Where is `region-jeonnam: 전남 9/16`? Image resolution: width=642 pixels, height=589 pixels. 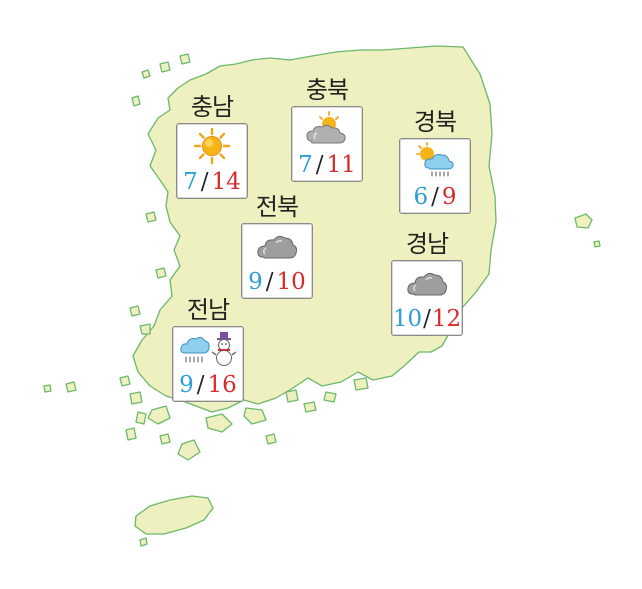
region-jeonnam: 전남 9/16 is located at coordinates (208, 349).